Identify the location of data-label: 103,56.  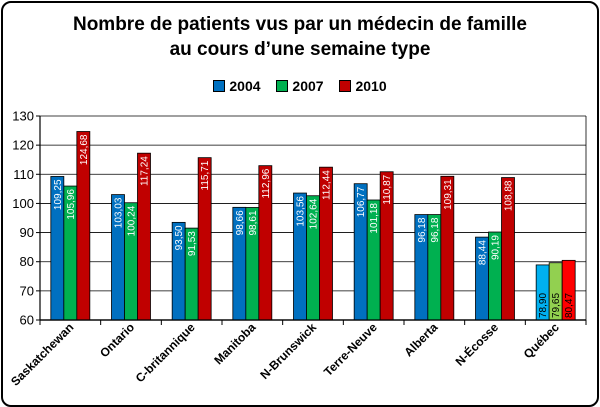
(301, 211).